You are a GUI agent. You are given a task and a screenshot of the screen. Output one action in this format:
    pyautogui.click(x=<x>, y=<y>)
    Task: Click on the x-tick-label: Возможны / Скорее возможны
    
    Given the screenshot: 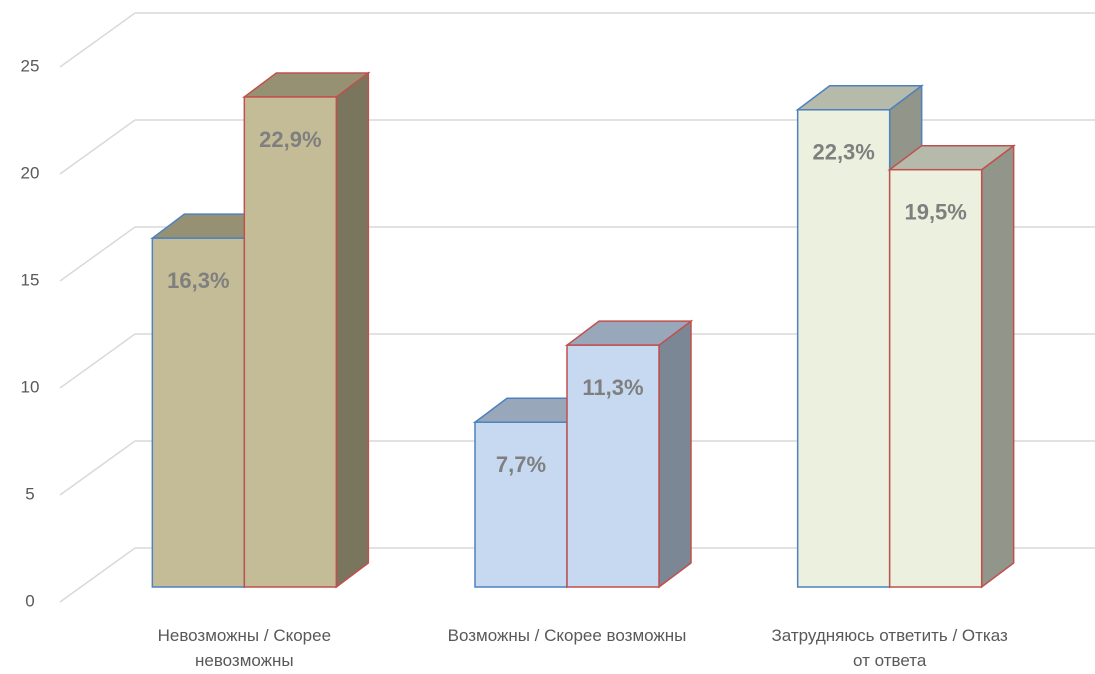 What is the action you would take?
    pyautogui.click(x=567, y=635)
    